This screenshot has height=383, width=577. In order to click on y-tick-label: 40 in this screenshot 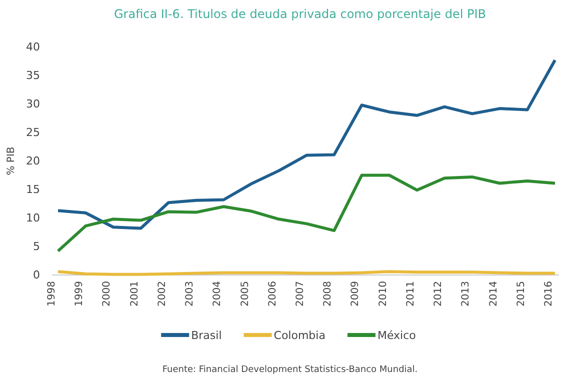, I will do `click(33, 47)`.